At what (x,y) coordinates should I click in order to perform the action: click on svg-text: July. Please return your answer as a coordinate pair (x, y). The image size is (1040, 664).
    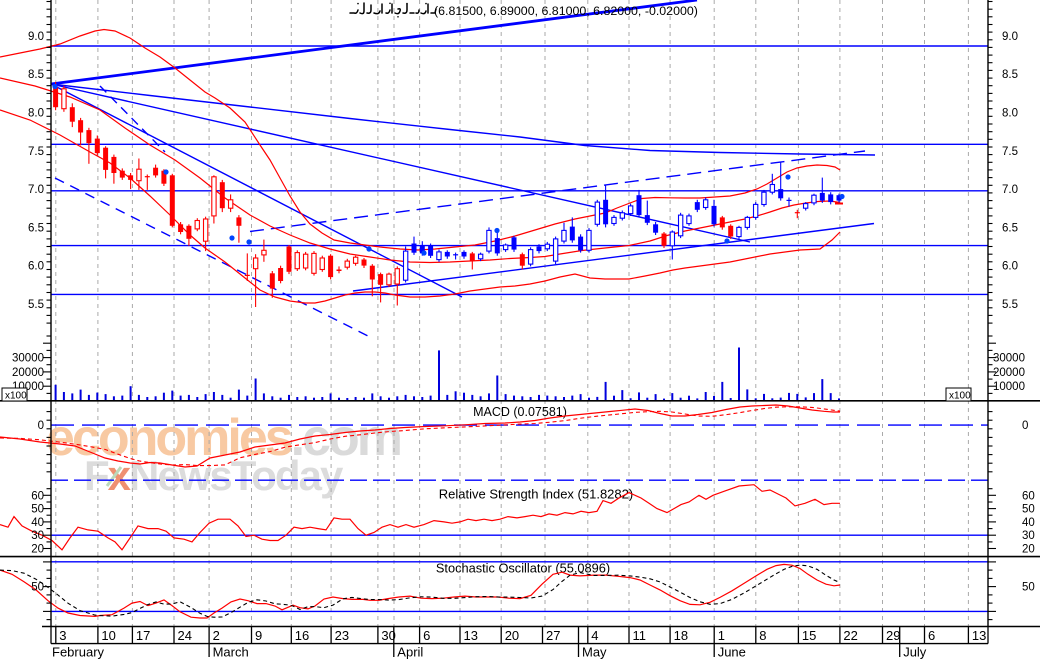
    Looking at the image, I should click on (915, 652).